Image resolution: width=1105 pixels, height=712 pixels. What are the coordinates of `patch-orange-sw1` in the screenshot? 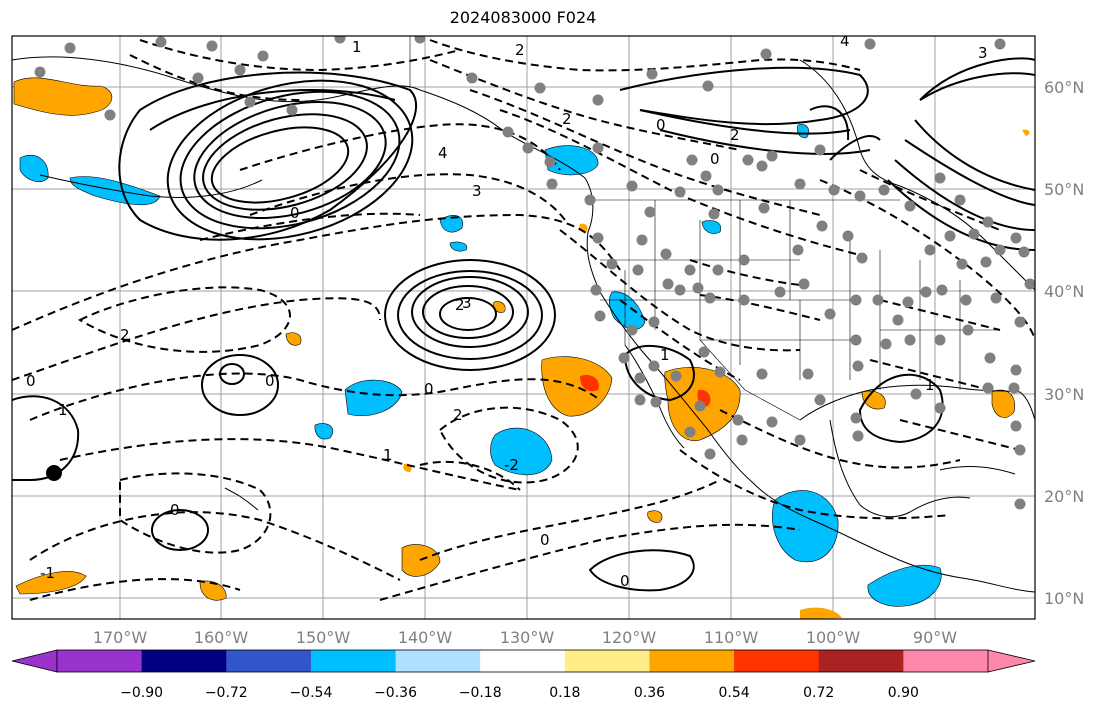 It's located at (213, 590).